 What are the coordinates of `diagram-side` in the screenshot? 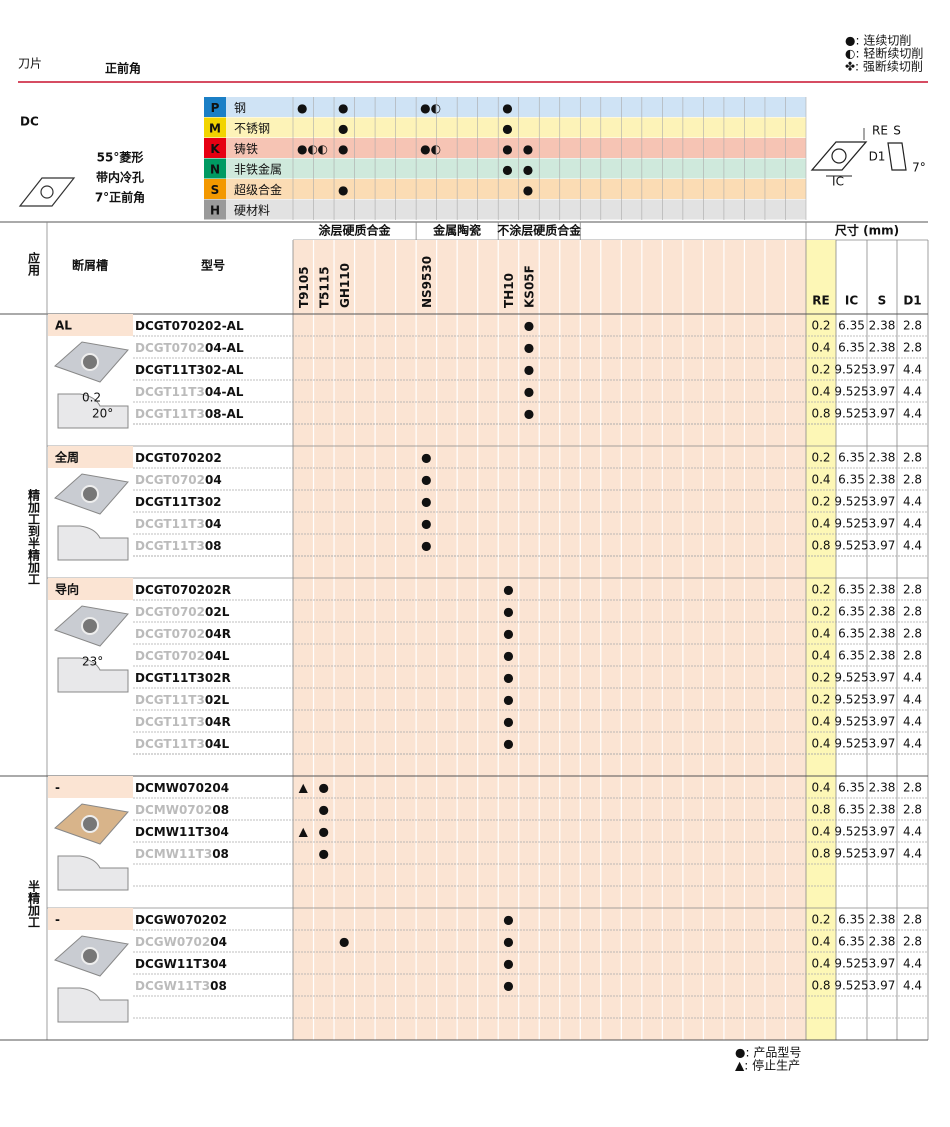 It's located at (897, 156).